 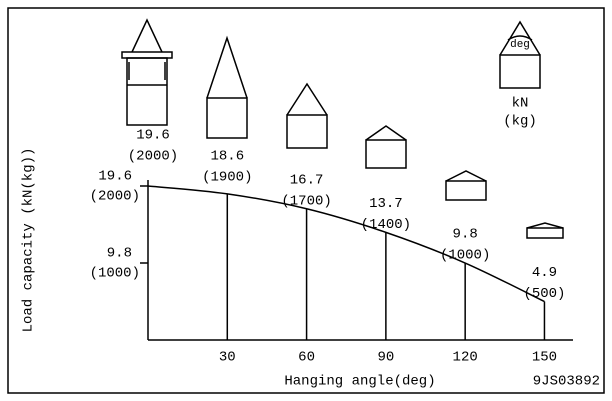 What do you see at coordinates (115, 274) in the screenshot?
I see `y-tick-sublabel: (1000)` at bounding box center [115, 274].